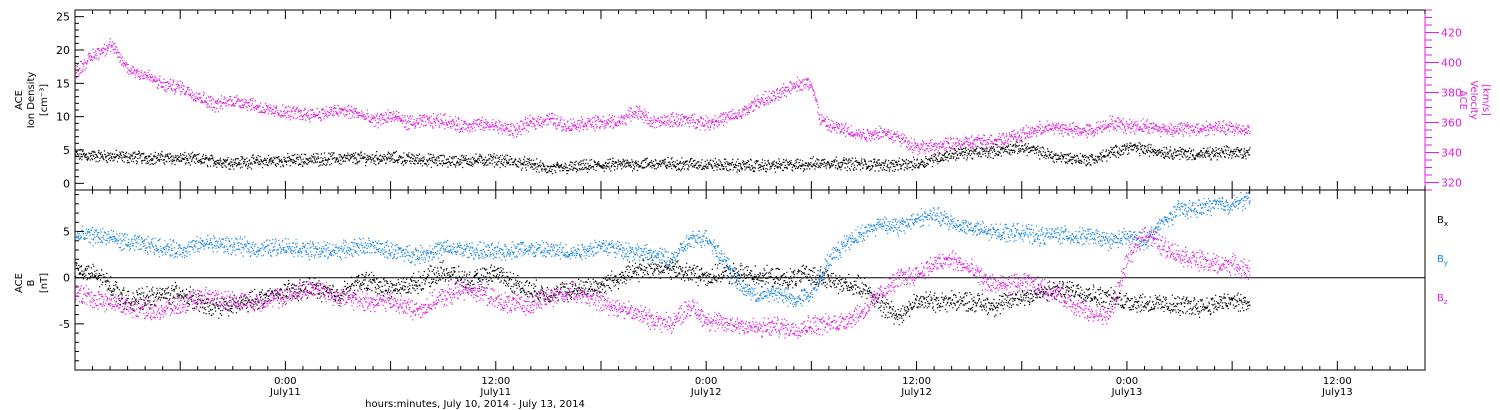 The height and width of the screenshot is (410, 1500). What do you see at coordinates (1462, 100) in the screenshot?
I see `velocity-axis-label: ACE` at bounding box center [1462, 100].